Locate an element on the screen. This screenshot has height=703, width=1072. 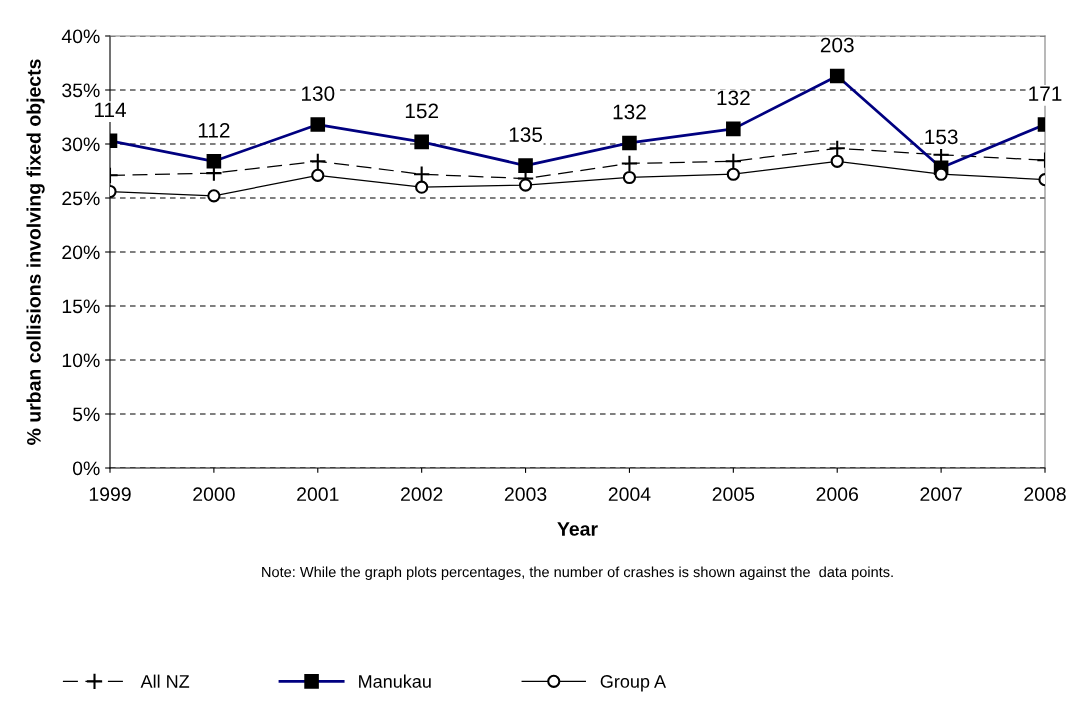
x-tick-label: 2003 is located at coordinates (525, 494).